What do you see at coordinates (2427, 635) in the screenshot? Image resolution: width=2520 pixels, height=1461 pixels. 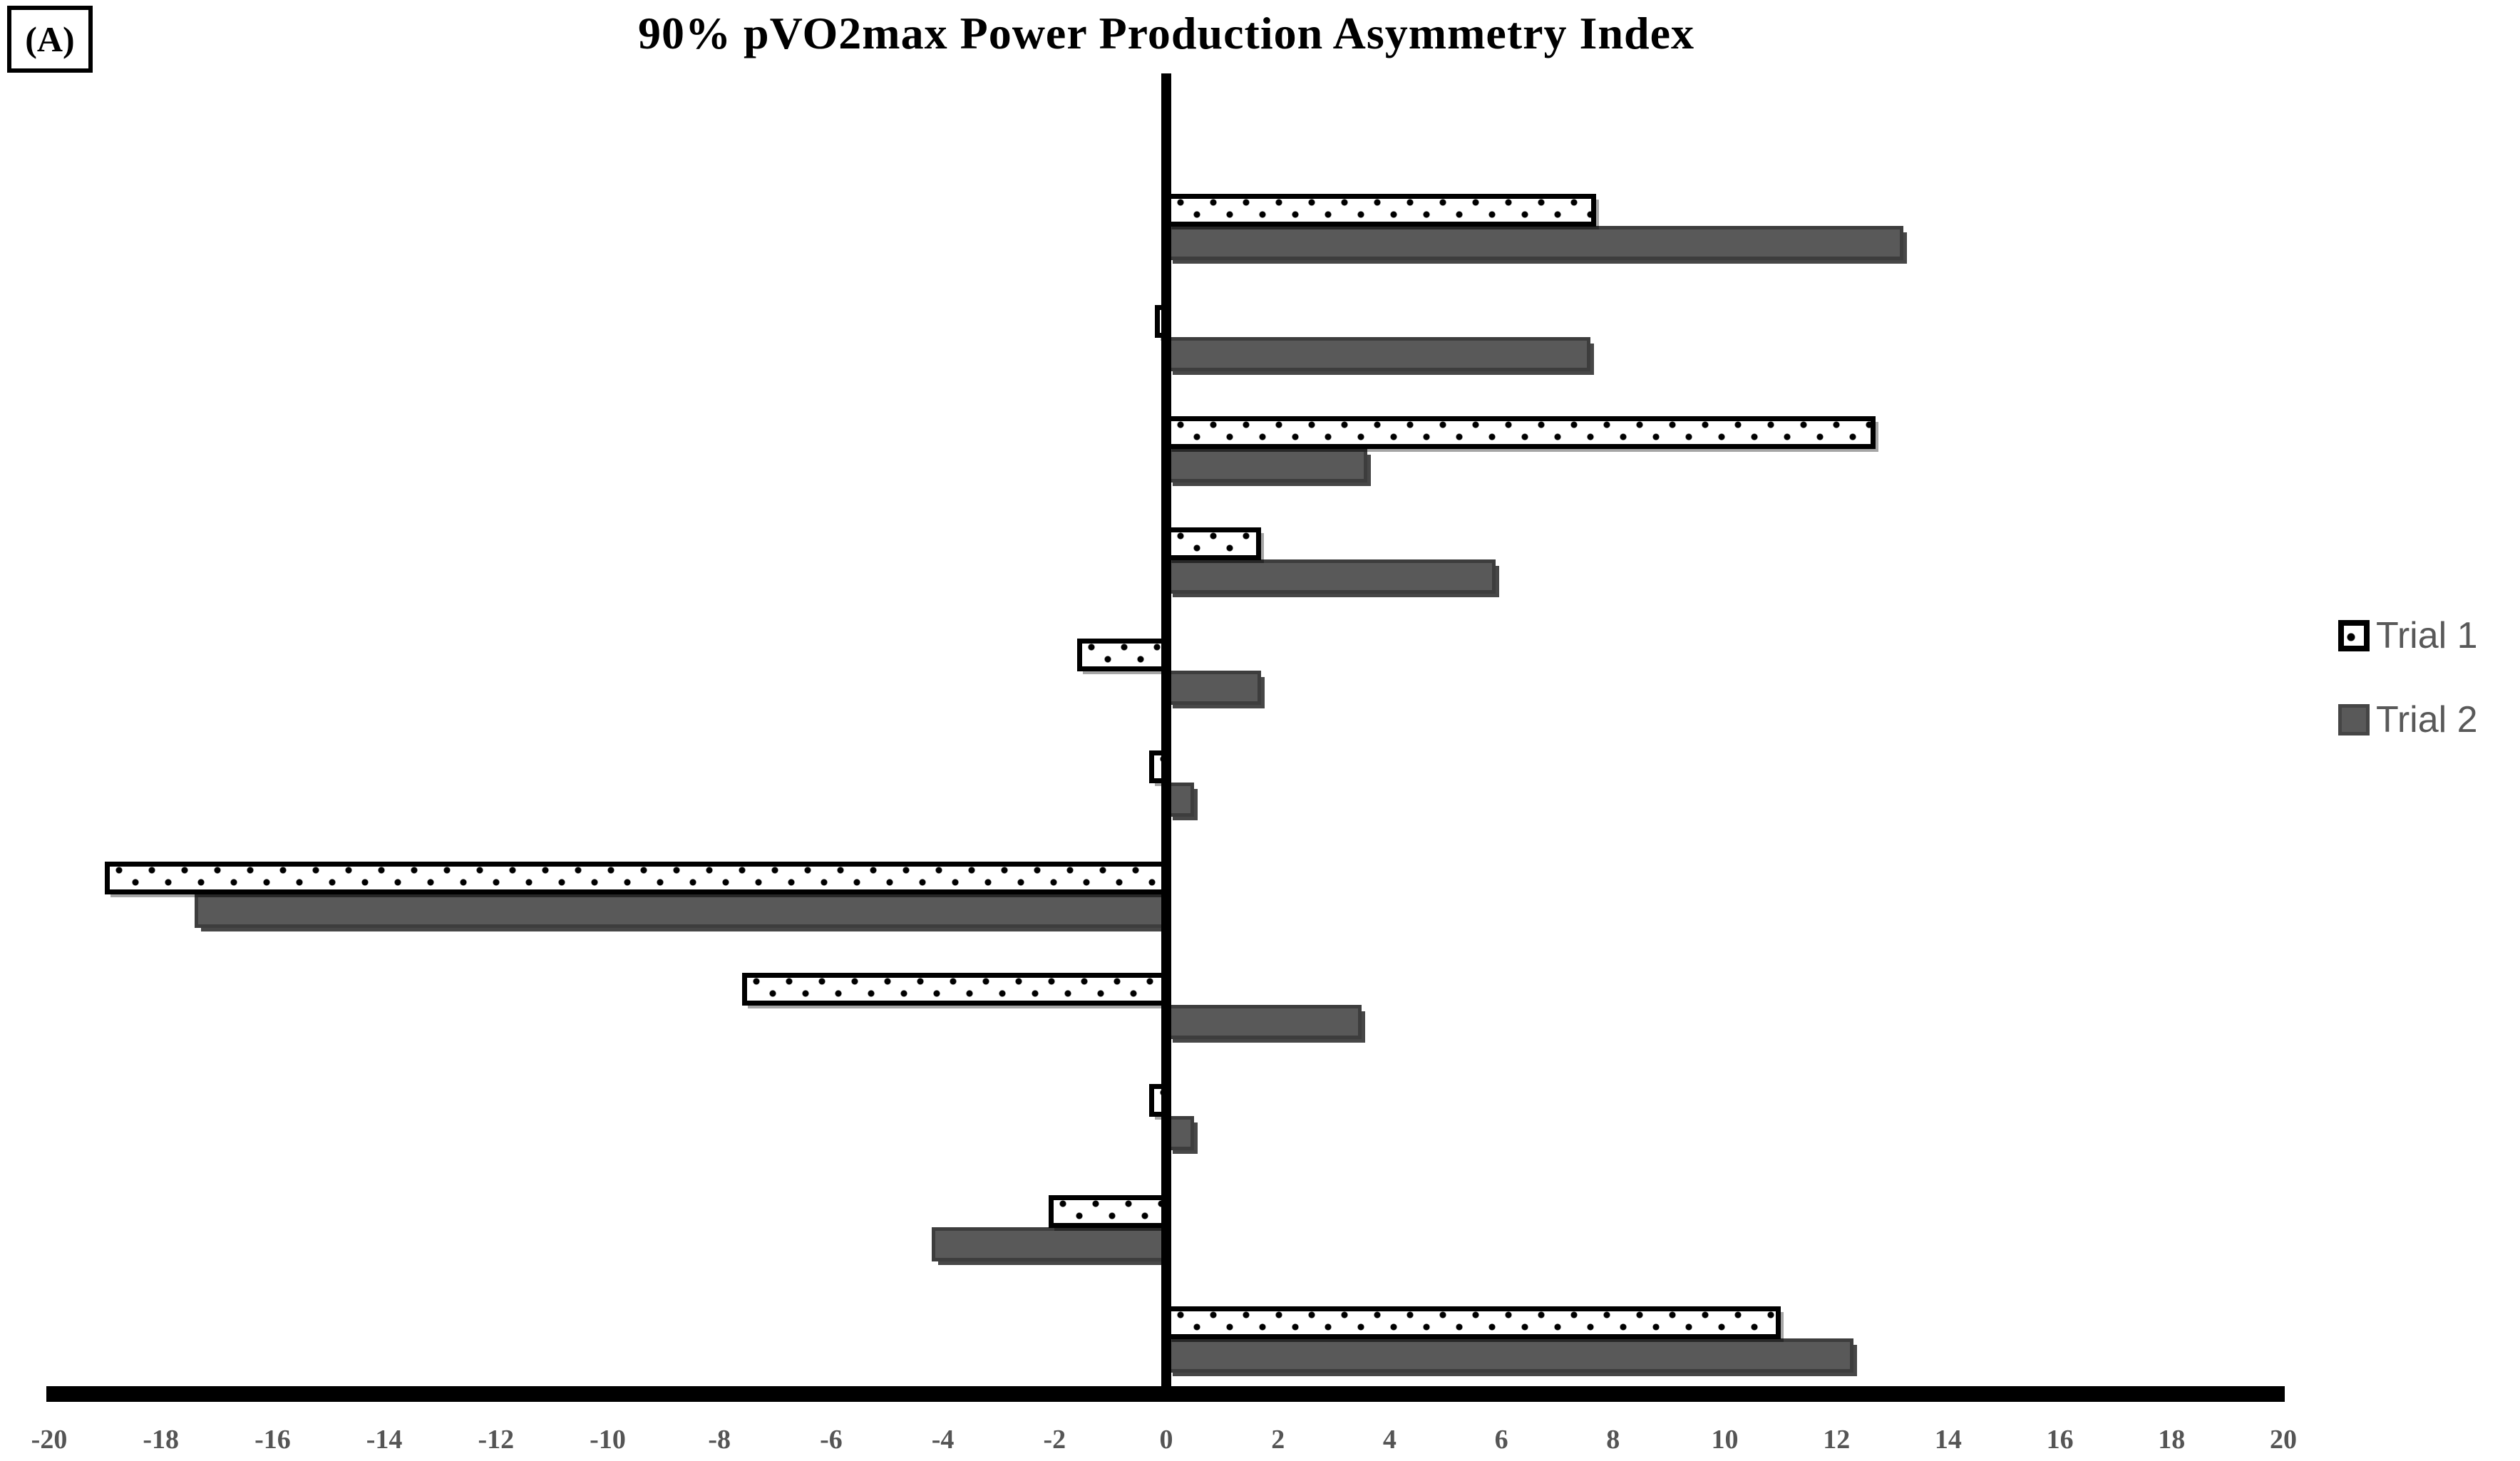 I see `legend-label-trial1: Trial 1` at bounding box center [2427, 635].